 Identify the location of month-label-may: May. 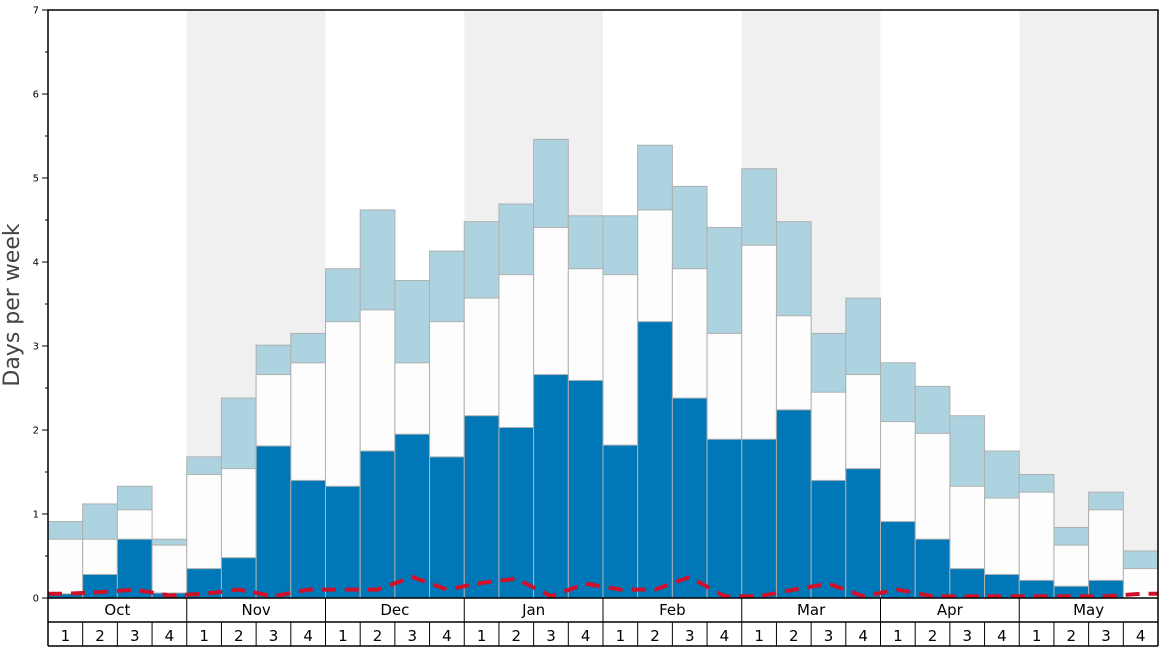
(1088, 610).